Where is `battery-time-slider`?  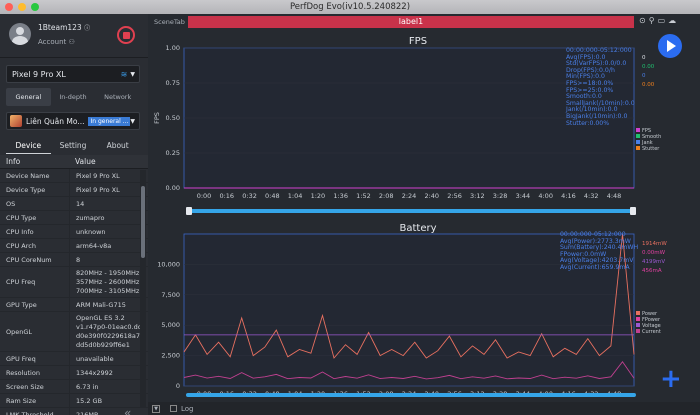
battery-time-slider is located at coordinates (411, 395).